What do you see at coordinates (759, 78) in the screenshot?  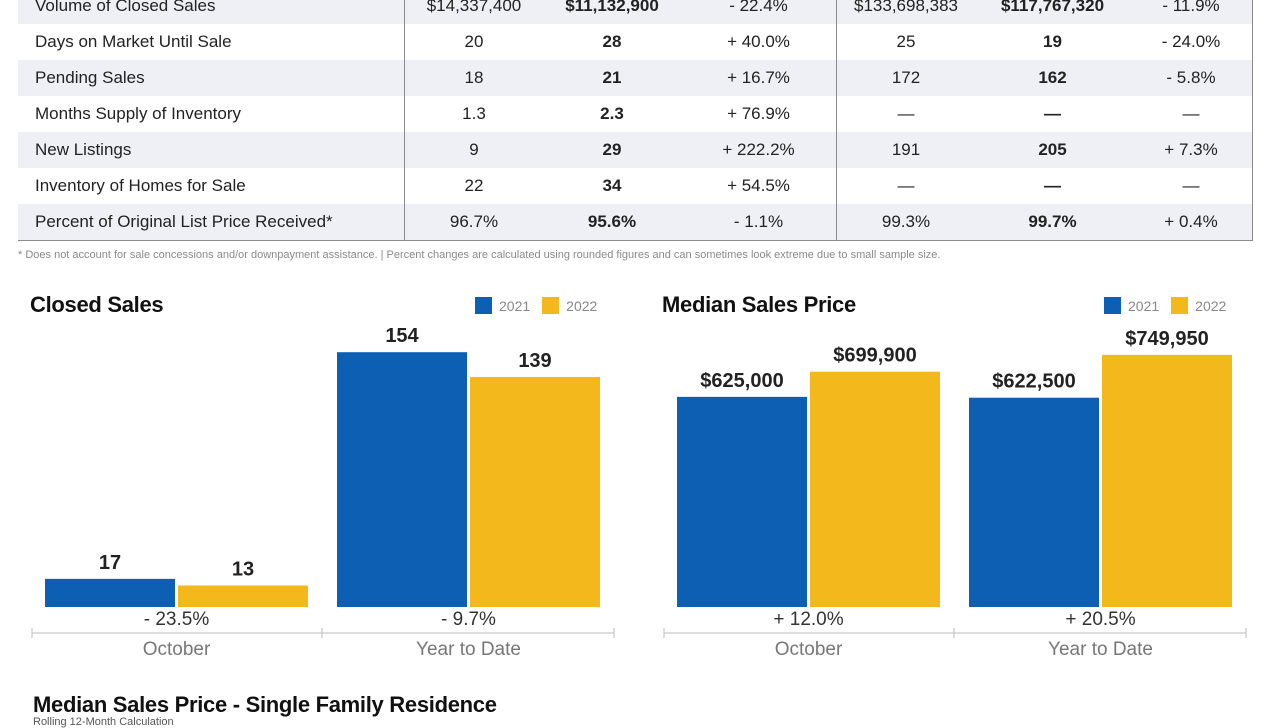 I see `table-cell: + 16.7%` at bounding box center [759, 78].